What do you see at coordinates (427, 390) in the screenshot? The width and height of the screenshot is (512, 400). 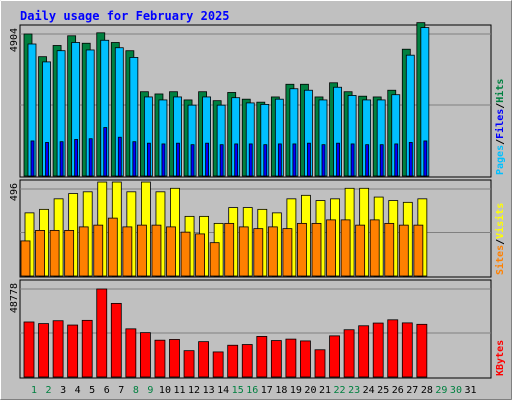 I see `day-label-28: 28` at bounding box center [427, 390].